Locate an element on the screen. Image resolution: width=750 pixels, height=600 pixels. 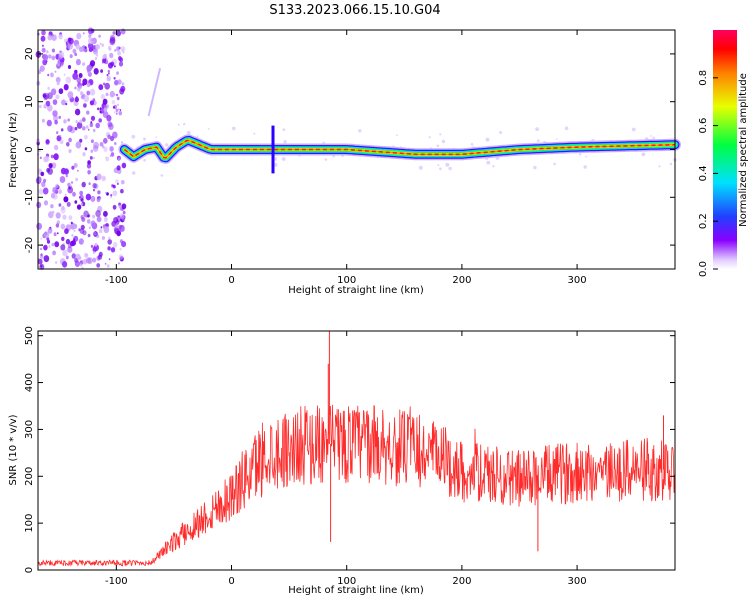
x-tick-label: 200 is located at coordinates (461, 581).